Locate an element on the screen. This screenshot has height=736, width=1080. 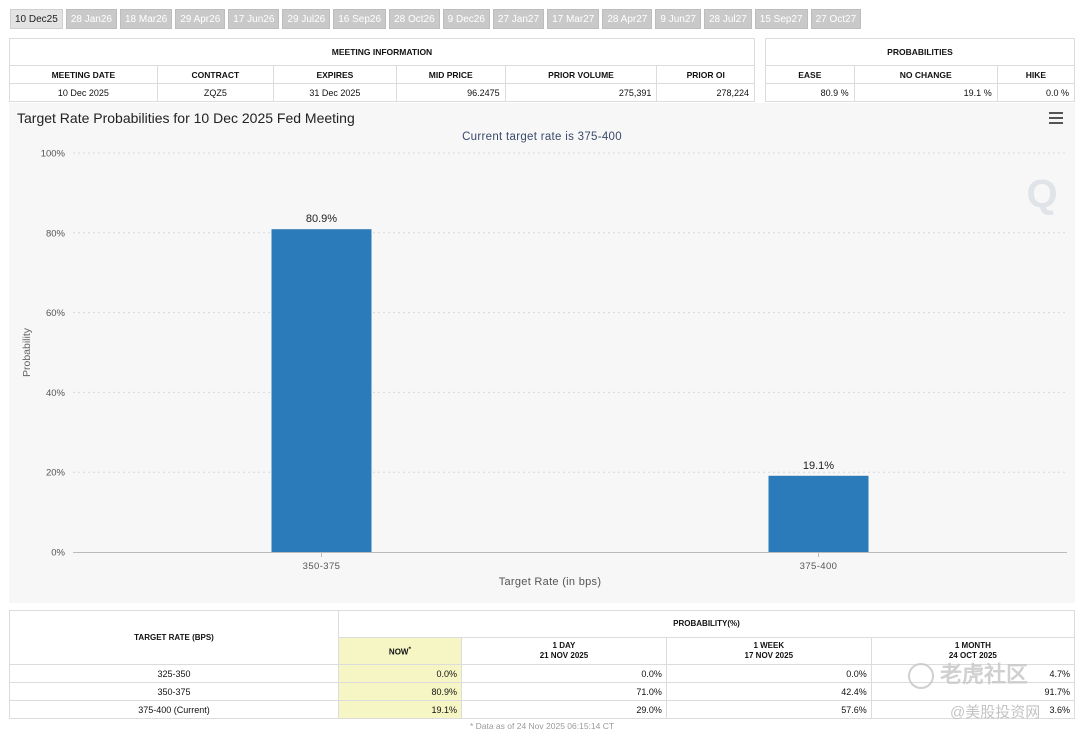
x-tick-label: 350-375 is located at coordinates (322, 566).